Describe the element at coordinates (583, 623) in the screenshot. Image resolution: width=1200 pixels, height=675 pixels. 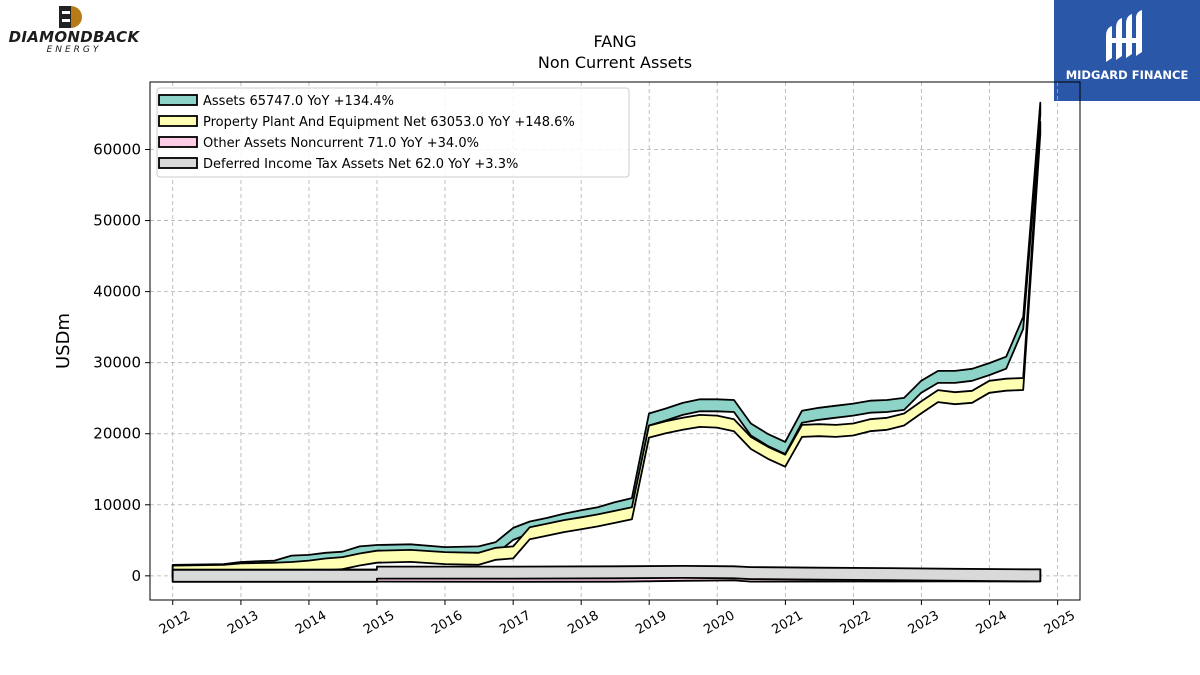
I see `x-tick-label: 2018` at that location.